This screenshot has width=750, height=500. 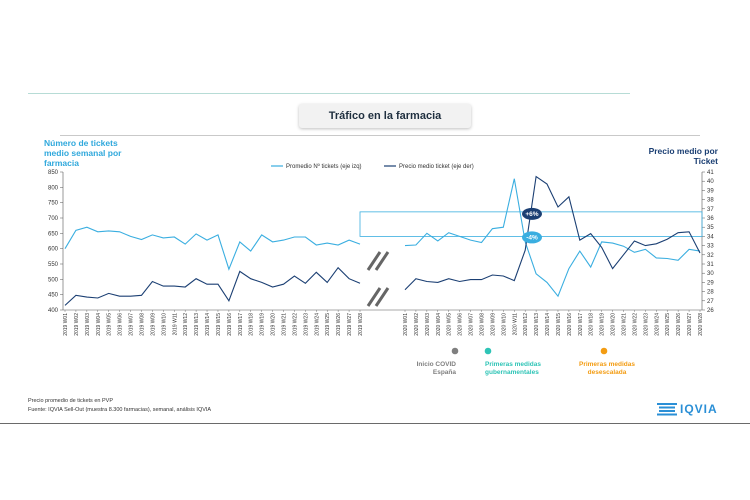 I want to click on y-left-tick-label: 500, so click(x=53, y=280).